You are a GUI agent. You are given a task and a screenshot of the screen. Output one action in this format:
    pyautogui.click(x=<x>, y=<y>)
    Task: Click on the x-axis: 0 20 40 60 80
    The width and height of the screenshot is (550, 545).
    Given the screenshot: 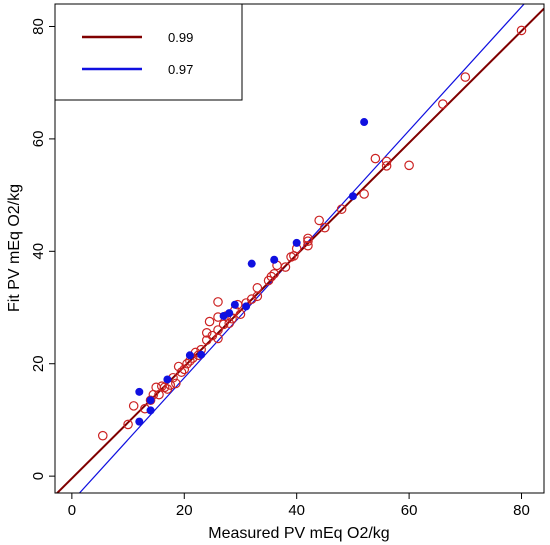 What is the action you would take?
    pyautogui.click(x=299, y=506)
    